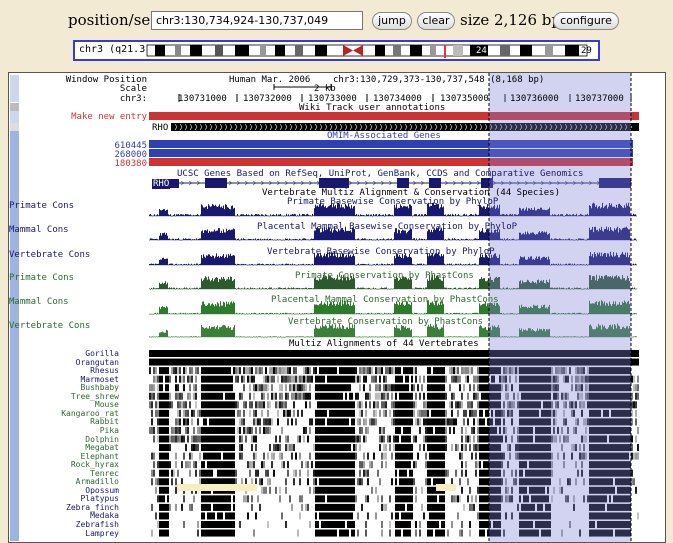  I want to click on range-text: chr3:130,729,373-130,737,548 (8,168 bp), so click(439, 80).